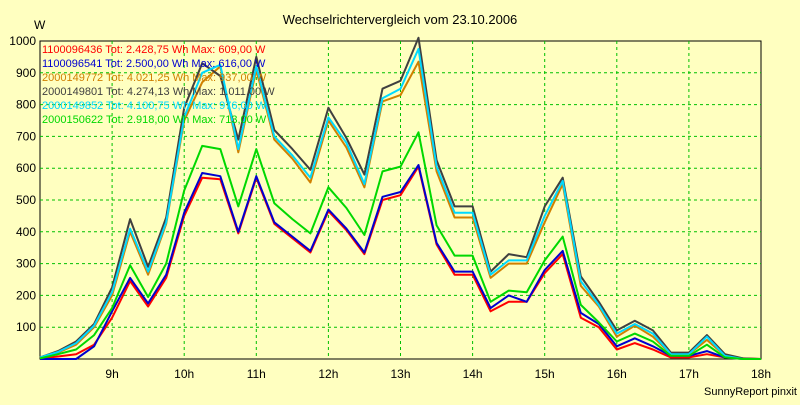  What do you see at coordinates (617, 374) in the screenshot?
I see `x-tick-label: 16h` at bounding box center [617, 374].